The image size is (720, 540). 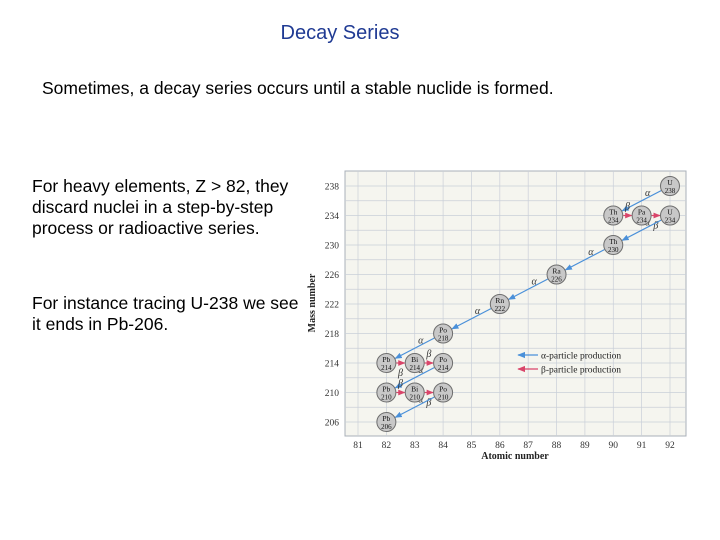 I want to click on x-tick-label: 86, so click(x=500, y=446).